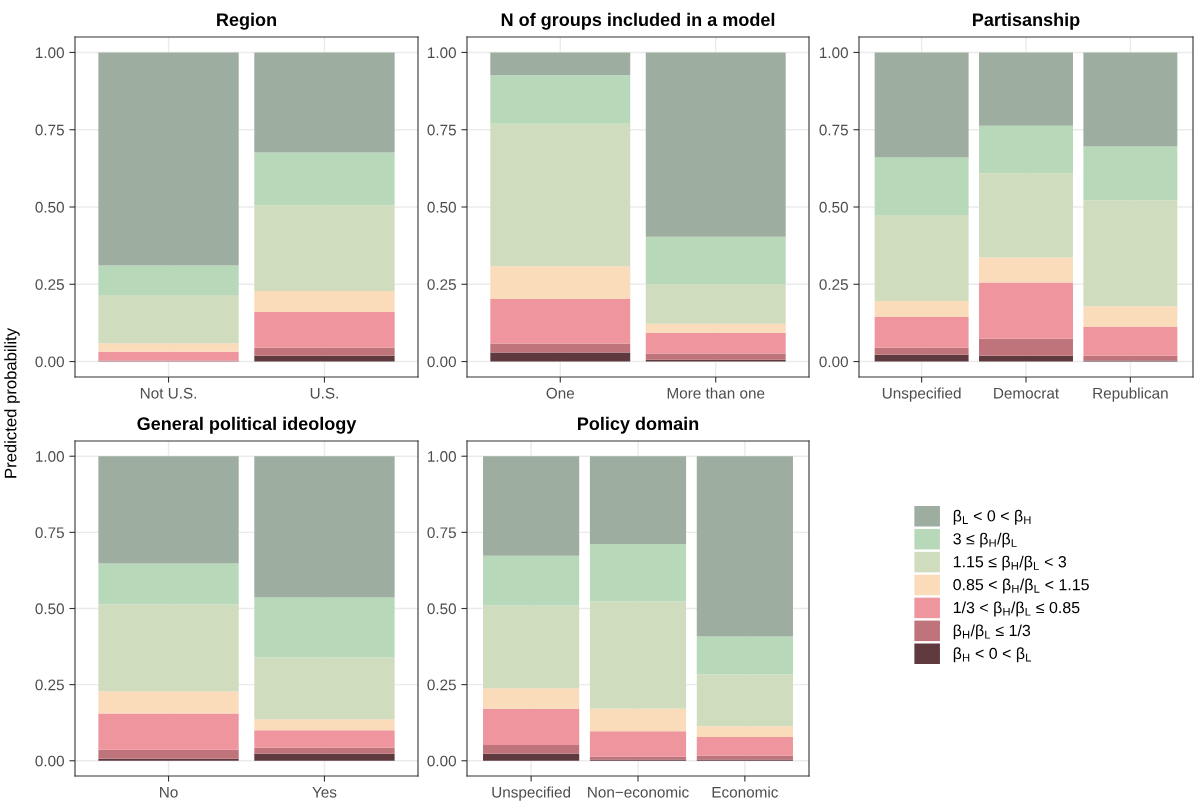 Image resolution: width=1195 pixels, height=807 pixels. I want to click on legend-label: 1/3 < β$_{H}$/β$_{L}$ ≤ 0.85, so click(1016, 609).